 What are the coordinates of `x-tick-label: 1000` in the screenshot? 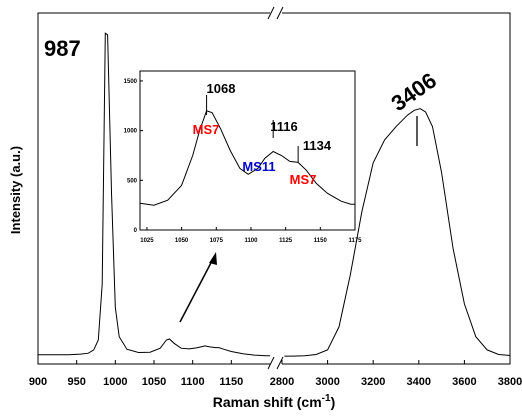 It's located at (115, 382).